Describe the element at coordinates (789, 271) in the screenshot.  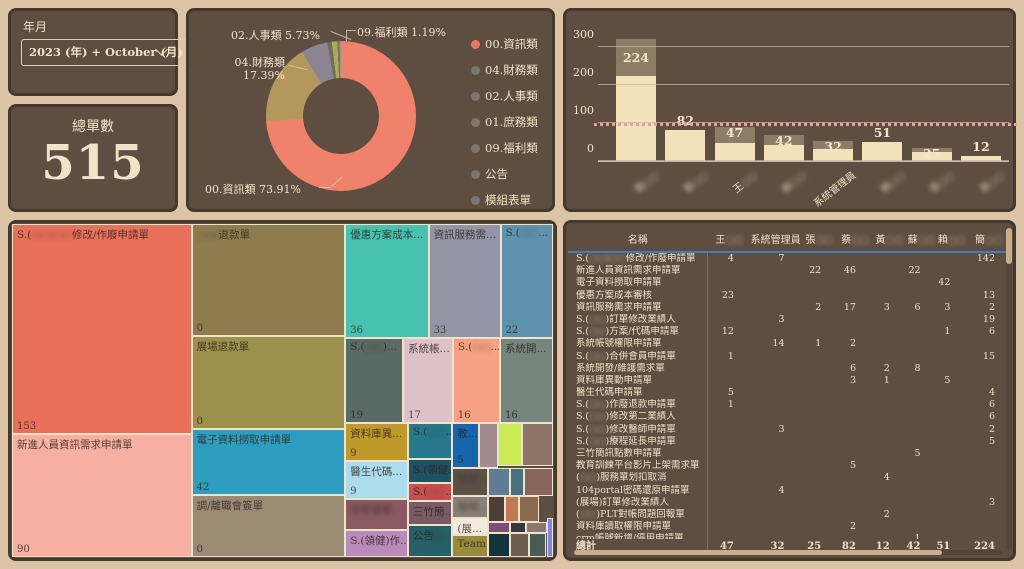
I see `table-row: 新進人員資訊需求申請單 22 46 22` at that location.